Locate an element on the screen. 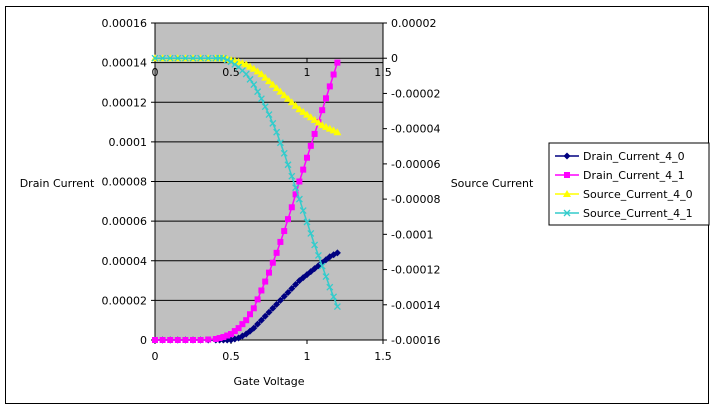  y-left-tick-label: 0.0001 is located at coordinates (128, 142).